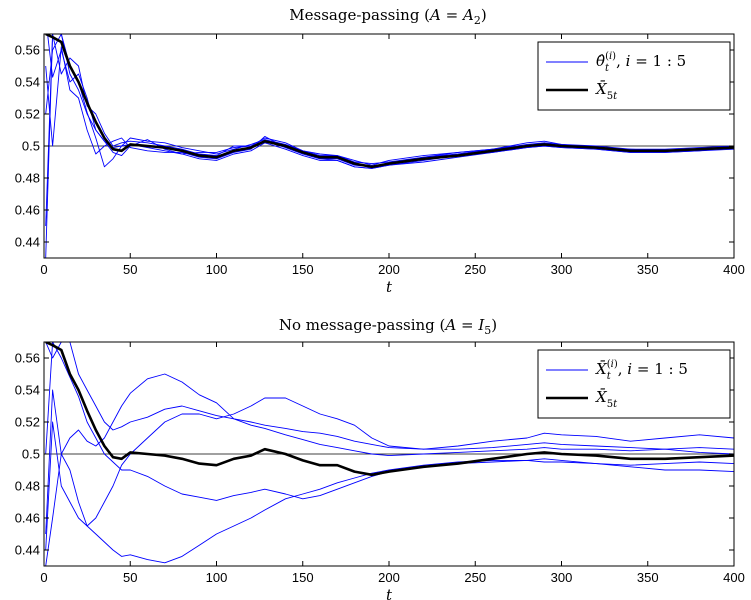  Describe the element at coordinates (388, 326) in the screenshot. I see `bottom-chart-title: No message-passing (A = I5)` at that location.